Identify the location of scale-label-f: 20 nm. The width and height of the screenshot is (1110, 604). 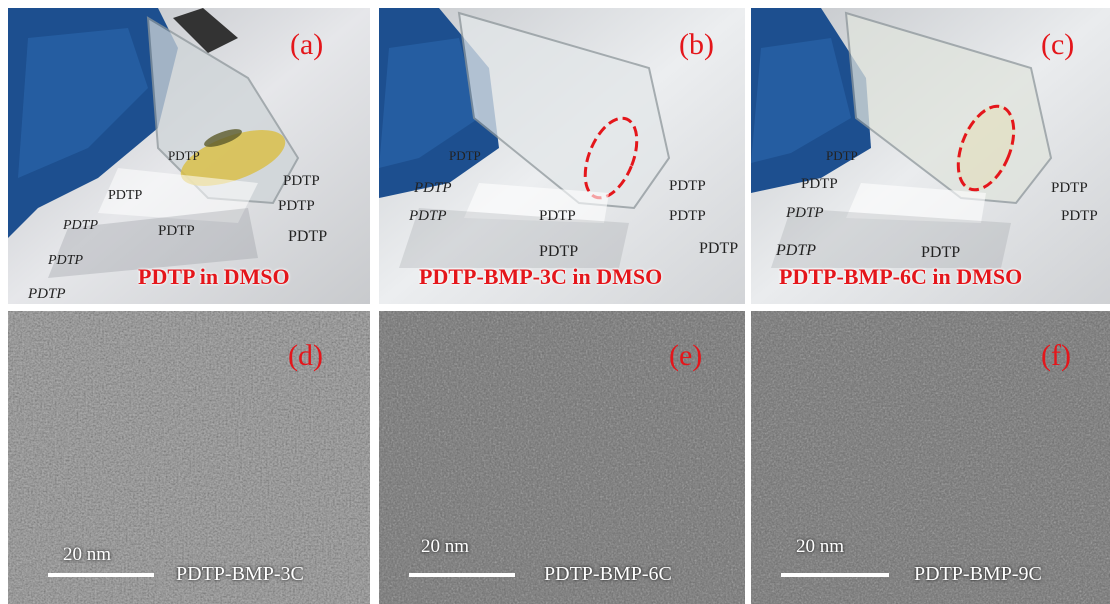
(820, 546).